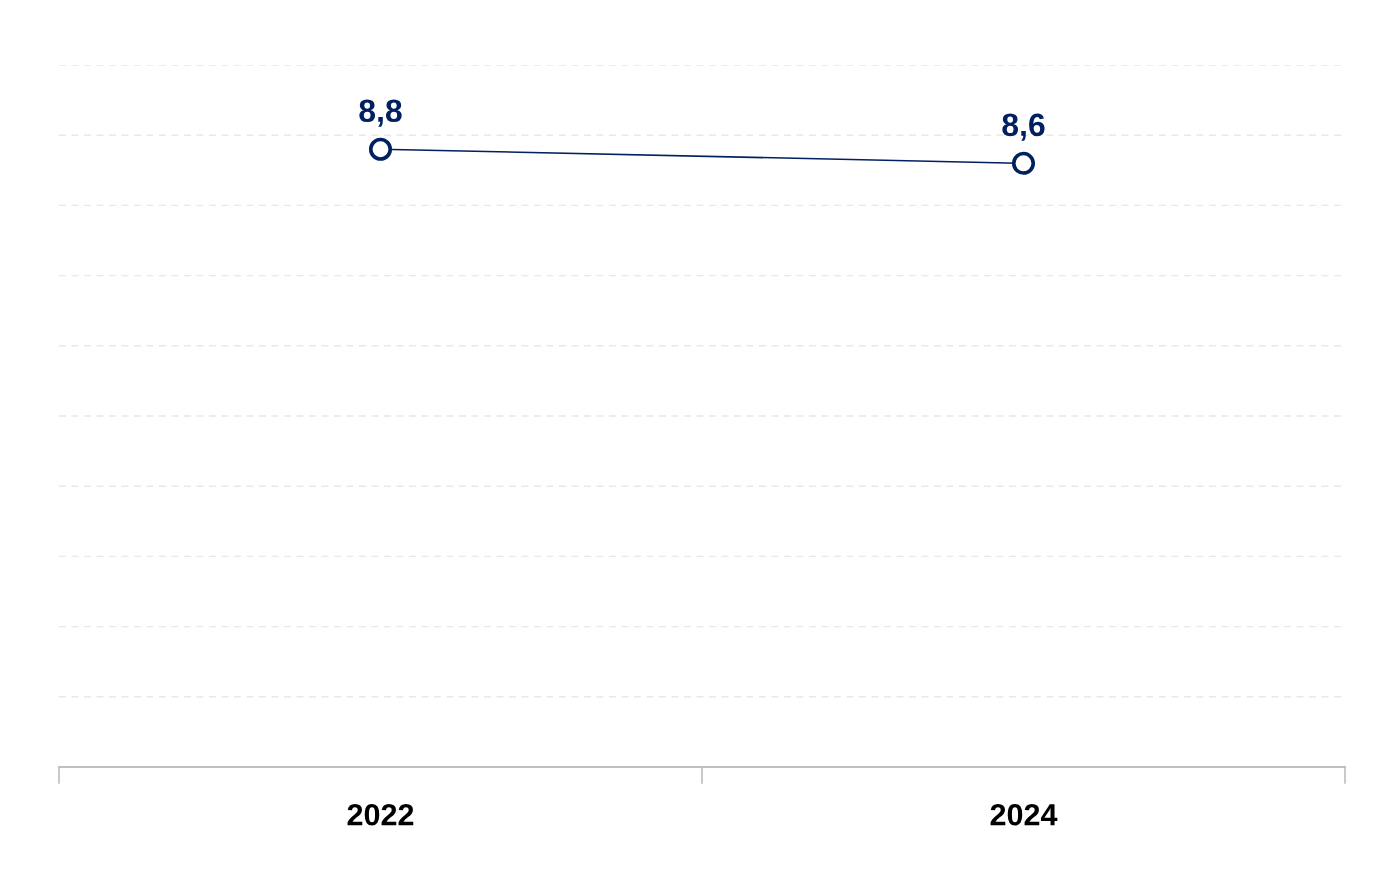  Describe the element at coordinates (1023, 127) in the screenshot. I see `data-label: 8,6` at that location.